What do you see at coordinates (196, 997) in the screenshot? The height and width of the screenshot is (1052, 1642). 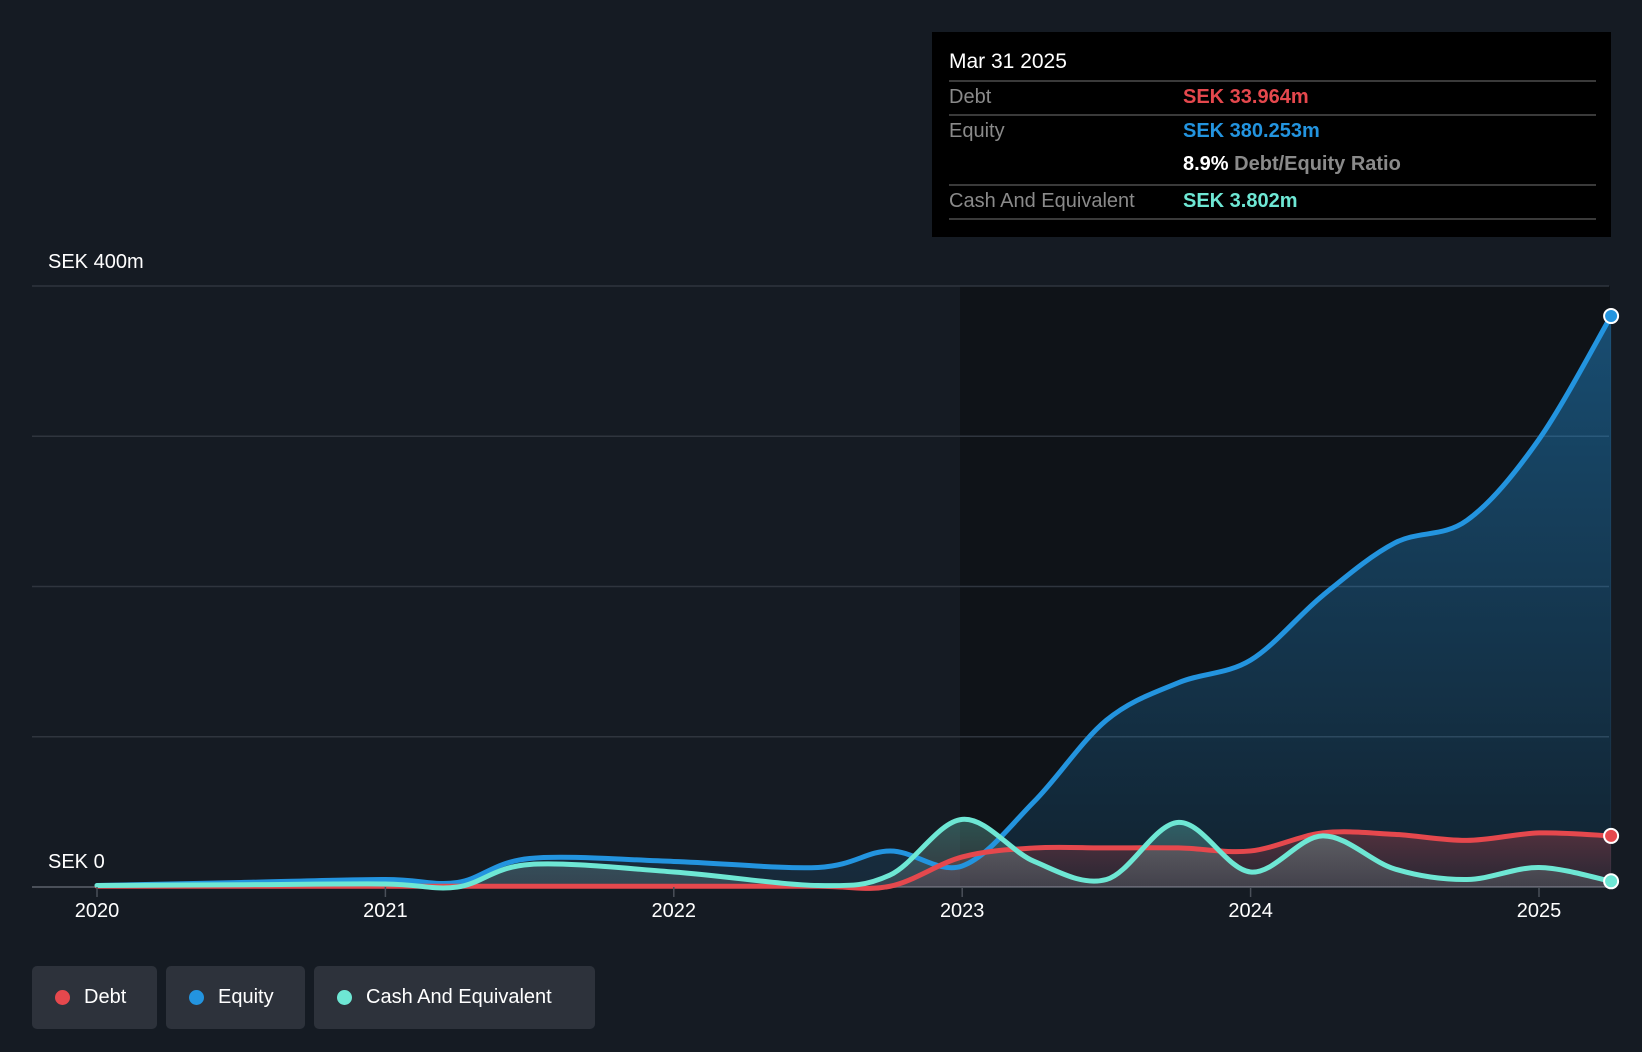 I see `equity-dot-icon` at bounding box center [196, 997].